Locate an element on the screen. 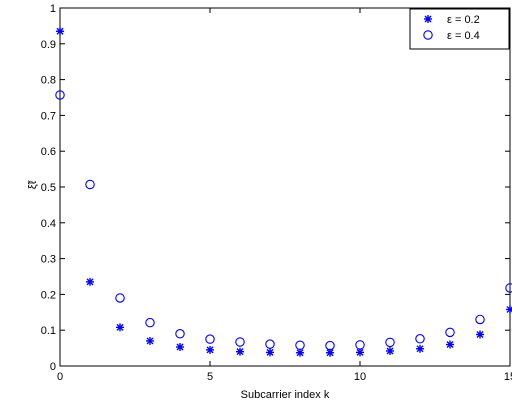 The image size is (512, 403). y-tick-label: 0.2 is located at coordinates (48, 295).